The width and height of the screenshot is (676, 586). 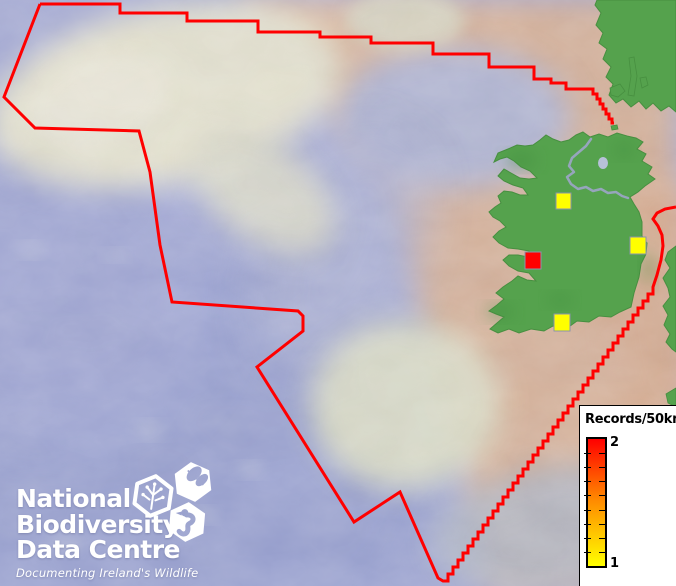 I want to click on legend-min-label: 1, so click(x=615, y=563).